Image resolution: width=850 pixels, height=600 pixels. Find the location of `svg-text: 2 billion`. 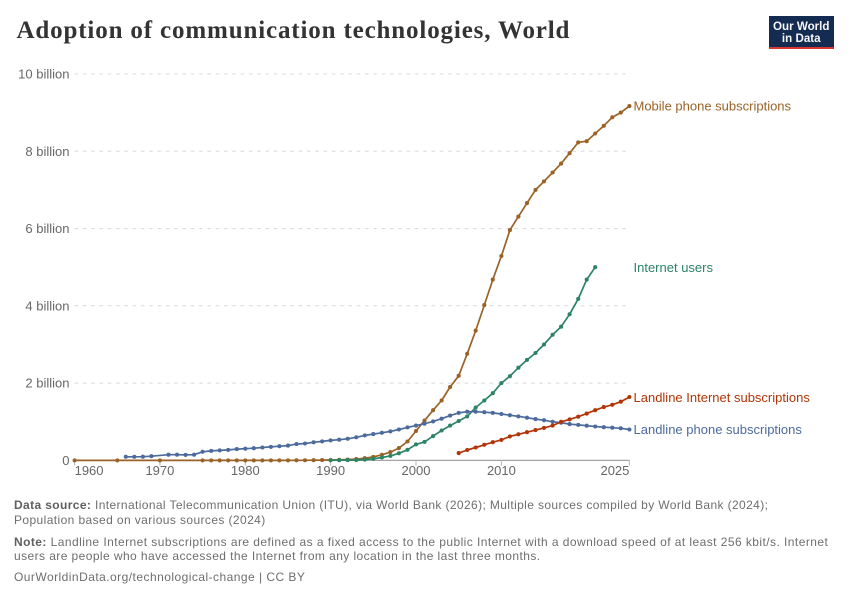

svg-text: 2 billion is located at coordinates (47, 383).